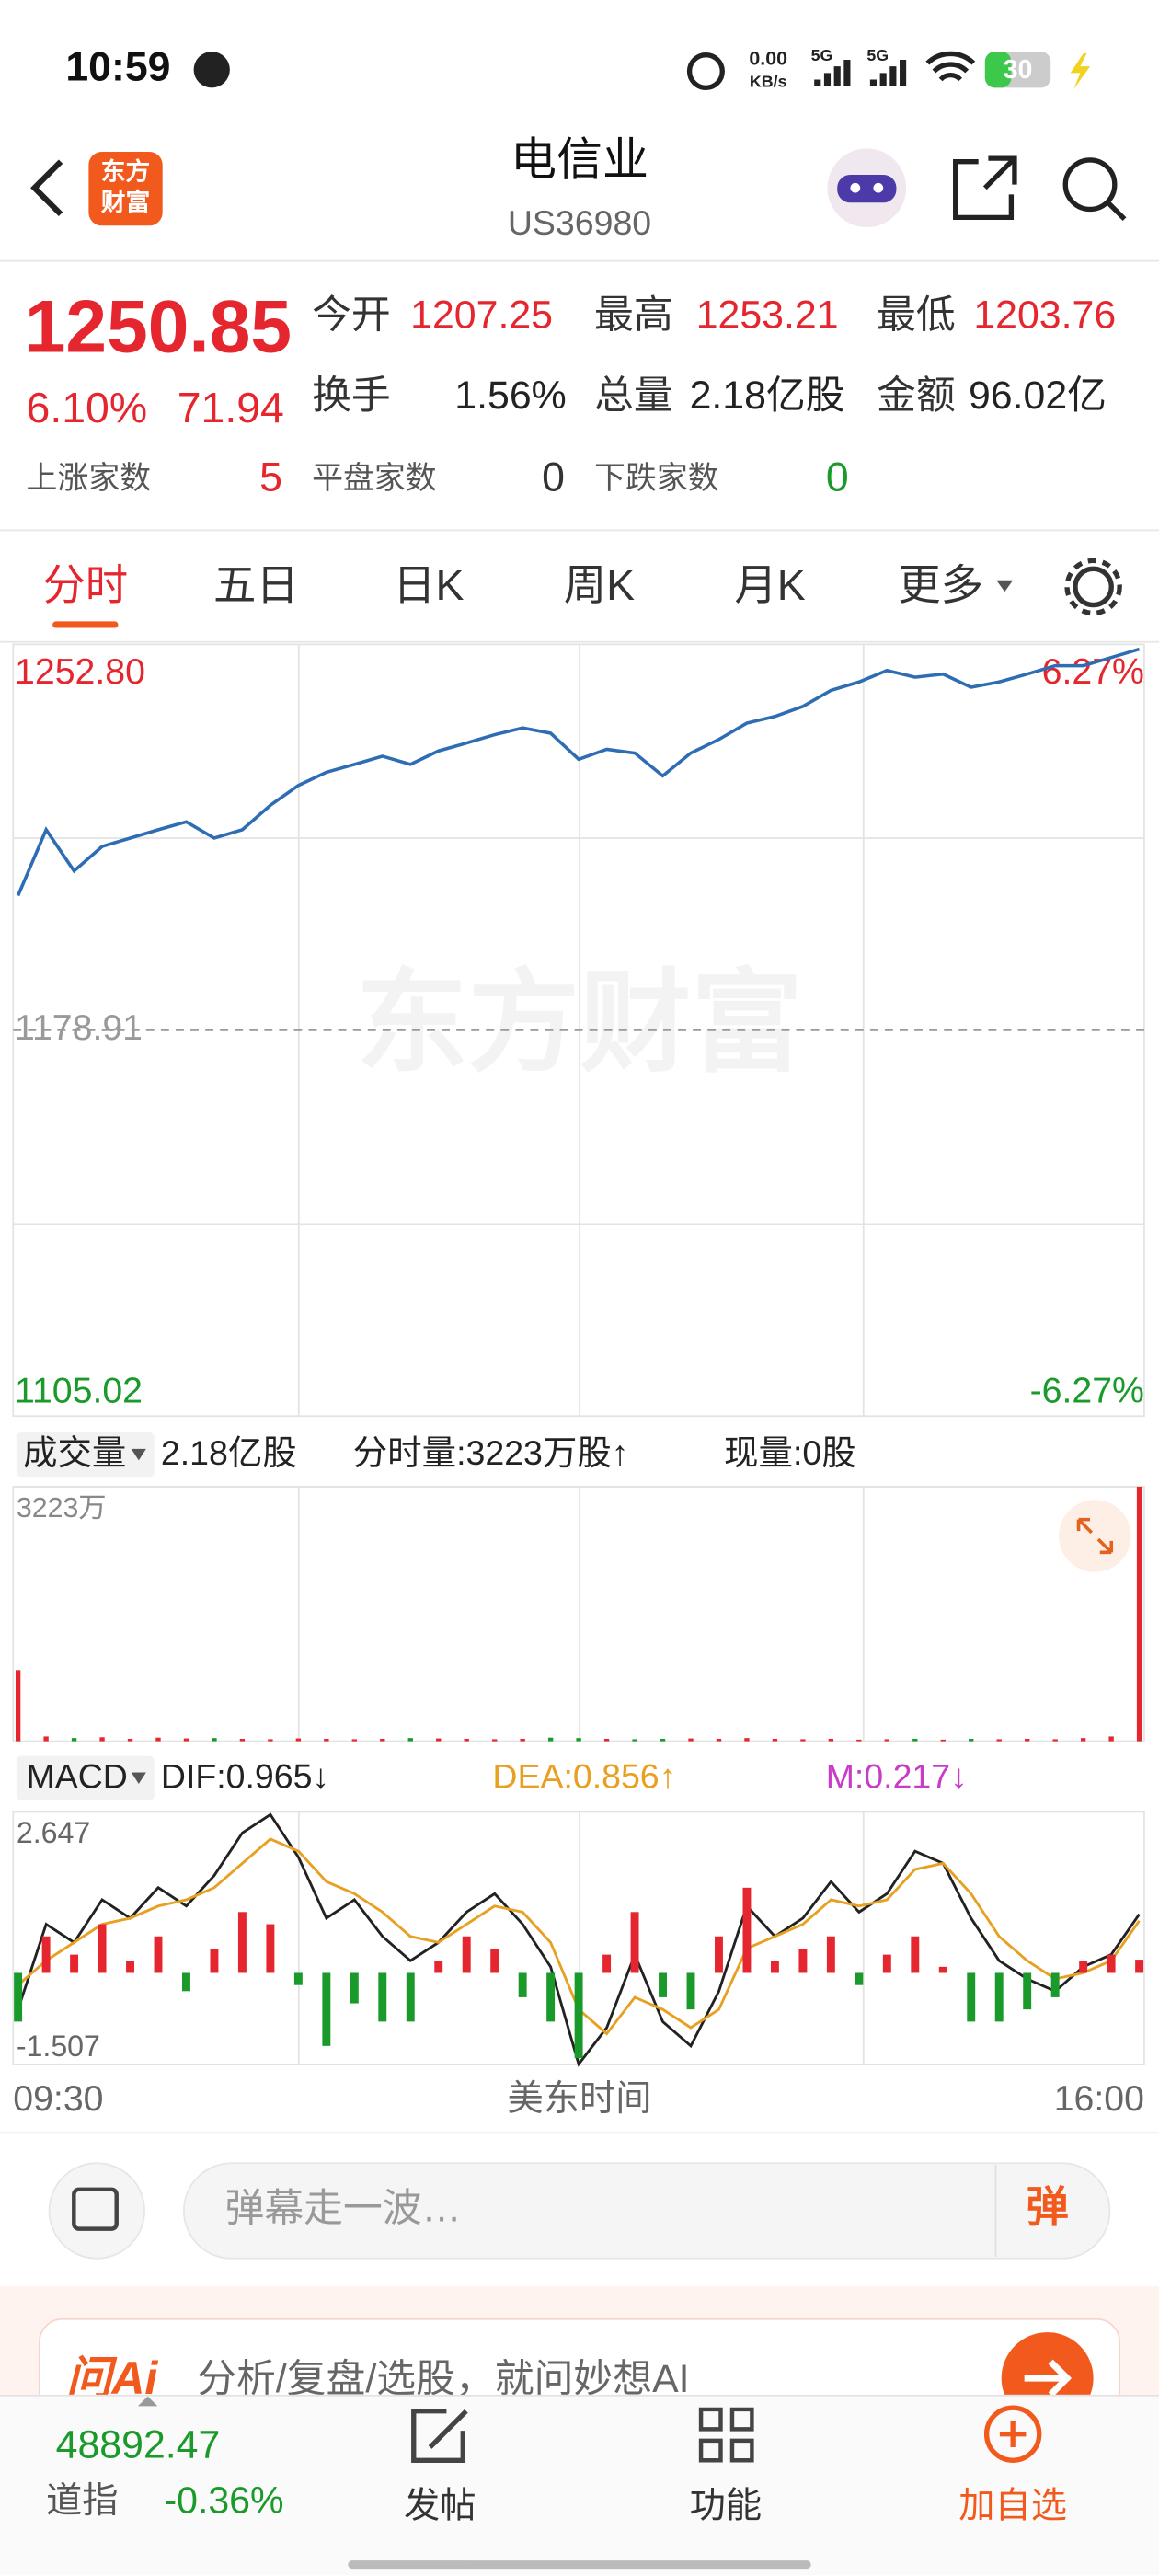 The image size is (1159, 2576). I want to click on share-button, so click(985, 188).